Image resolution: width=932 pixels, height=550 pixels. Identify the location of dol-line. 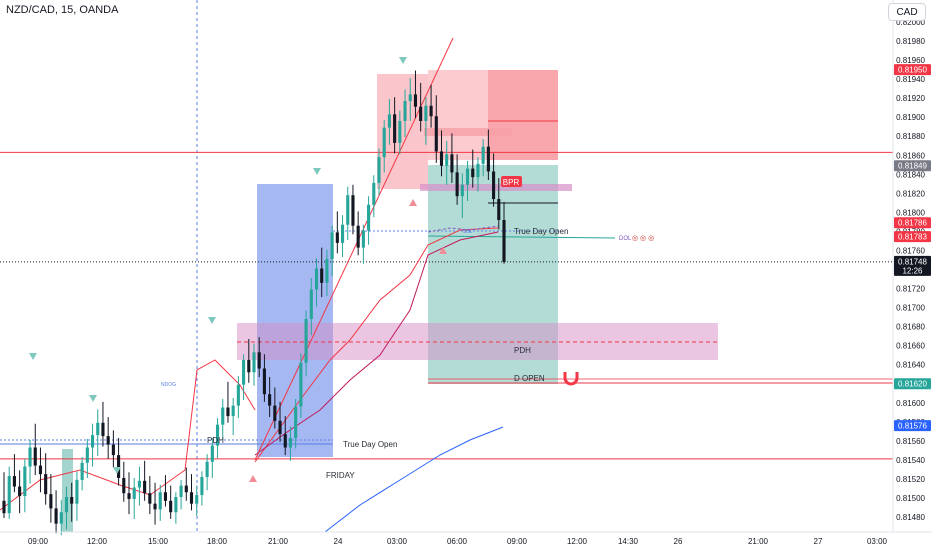
(521, 237).